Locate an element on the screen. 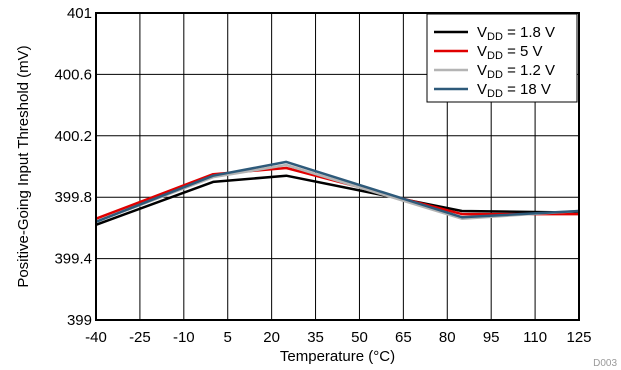 This screenshot has width=621, height=370. figure-code: D003 is located at coordinates (605, 363).